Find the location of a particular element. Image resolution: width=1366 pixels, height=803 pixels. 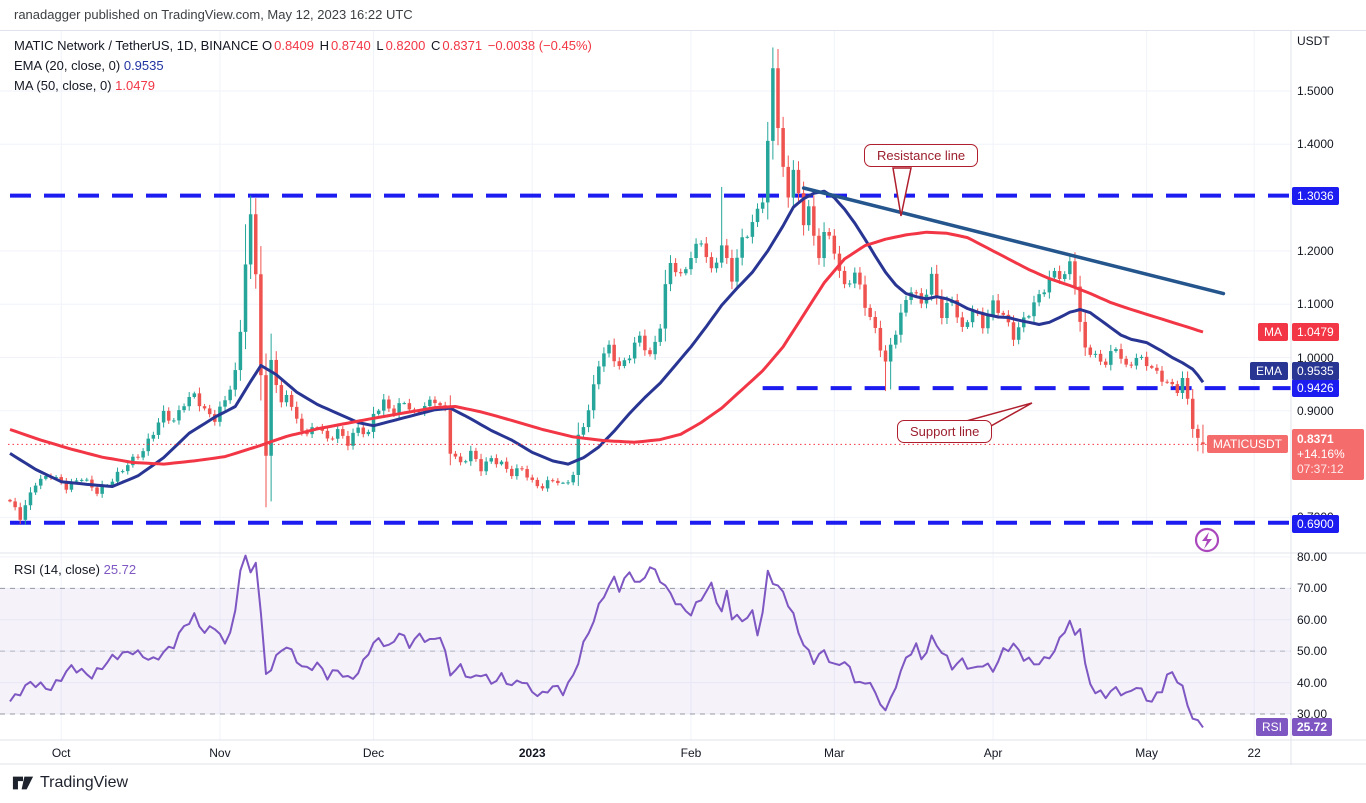

ma-value-badge: 1.0479 is located at coordinates (1315, 331).